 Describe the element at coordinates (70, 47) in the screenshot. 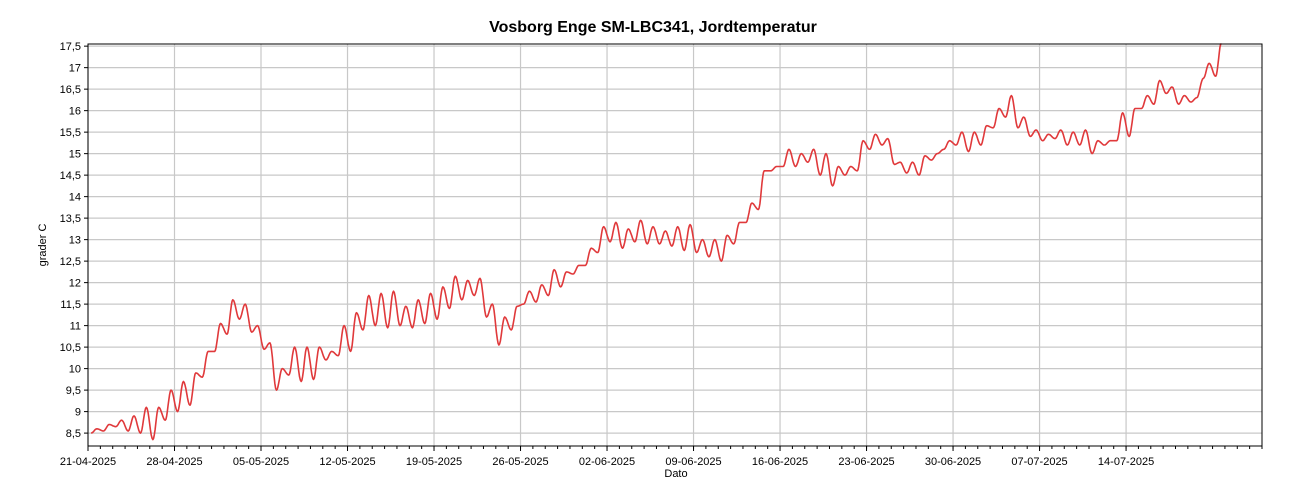

I see `y-tick-label: 17,5` at that location.